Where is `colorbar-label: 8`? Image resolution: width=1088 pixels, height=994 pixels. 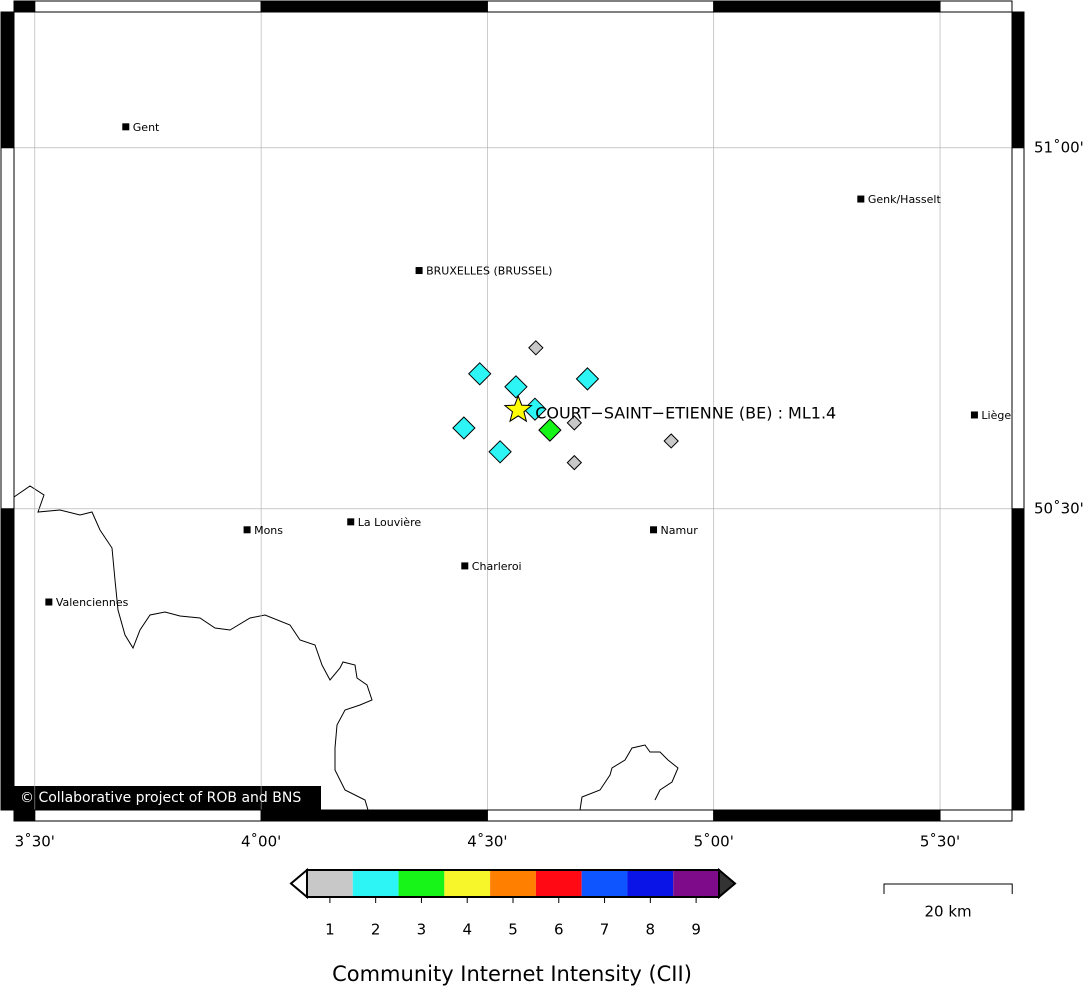
colorbar-label: 8 is located at coordinates (651, 930).